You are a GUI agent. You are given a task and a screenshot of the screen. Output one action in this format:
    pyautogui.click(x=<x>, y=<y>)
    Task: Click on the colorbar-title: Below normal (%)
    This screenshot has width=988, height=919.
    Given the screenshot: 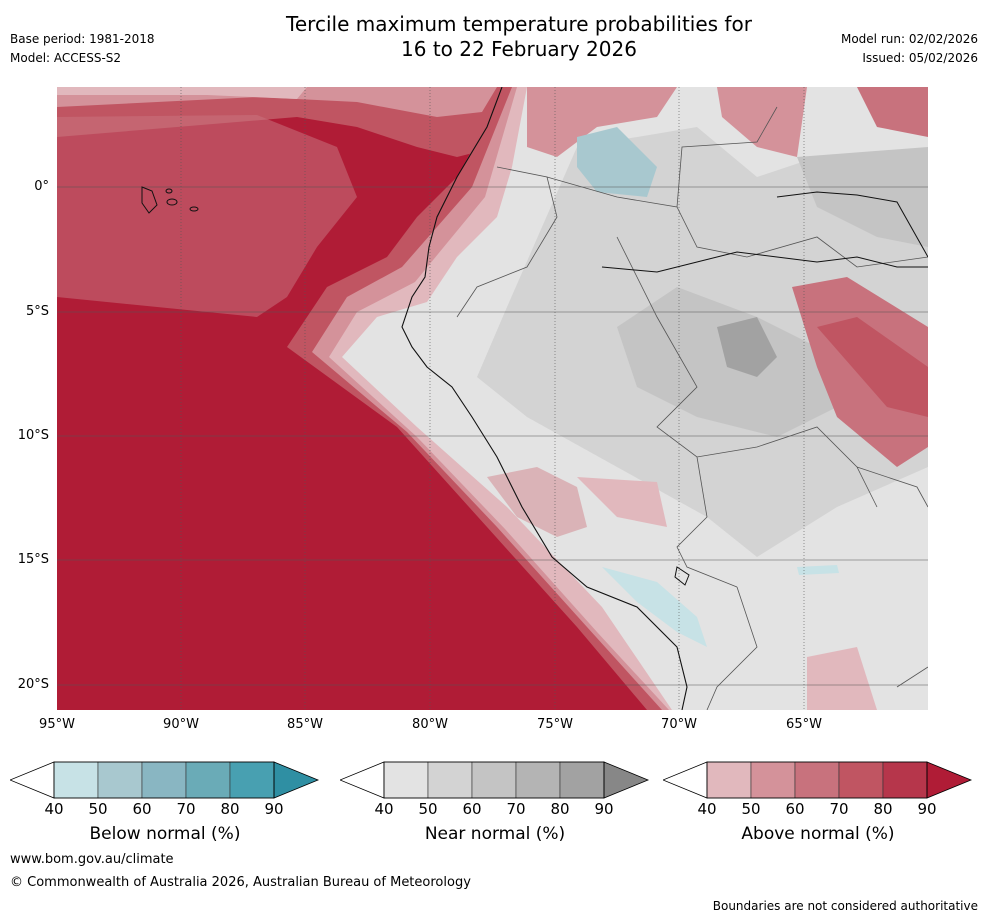 What is the action you would take?
    pyautogui.click(x=165, y=834)
    